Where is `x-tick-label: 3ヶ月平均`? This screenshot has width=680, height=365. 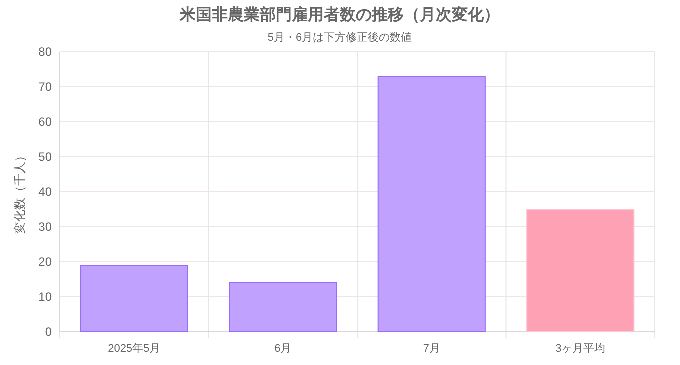
x-tick-label: 3ヶ月平均 is located at coordinates (581, 349).